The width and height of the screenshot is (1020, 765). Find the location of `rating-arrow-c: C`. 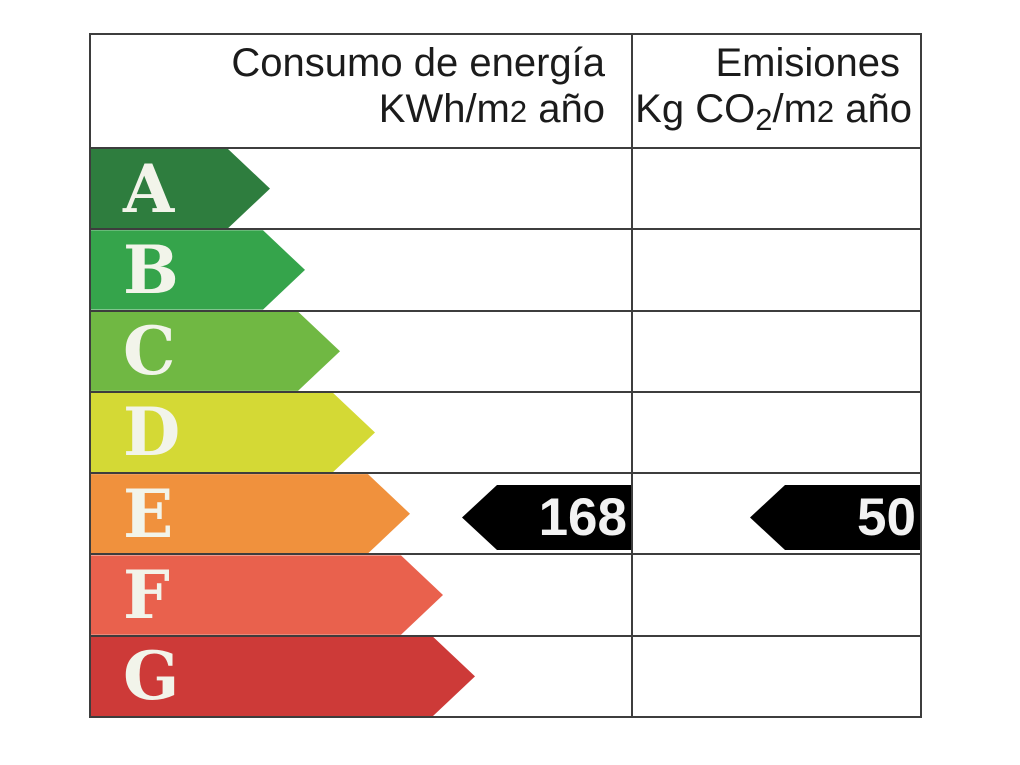

rating-arrow-c: C is located at coordinates (215, 351).